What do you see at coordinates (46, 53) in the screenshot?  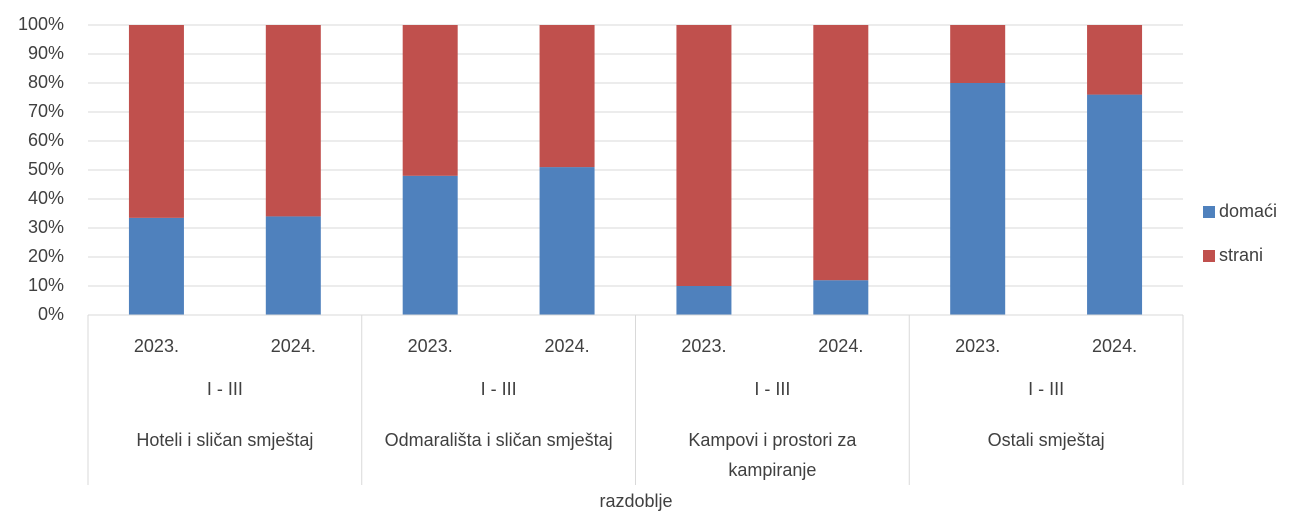 I see `y-tick-label: 90%` at bounding box center [46, 53].